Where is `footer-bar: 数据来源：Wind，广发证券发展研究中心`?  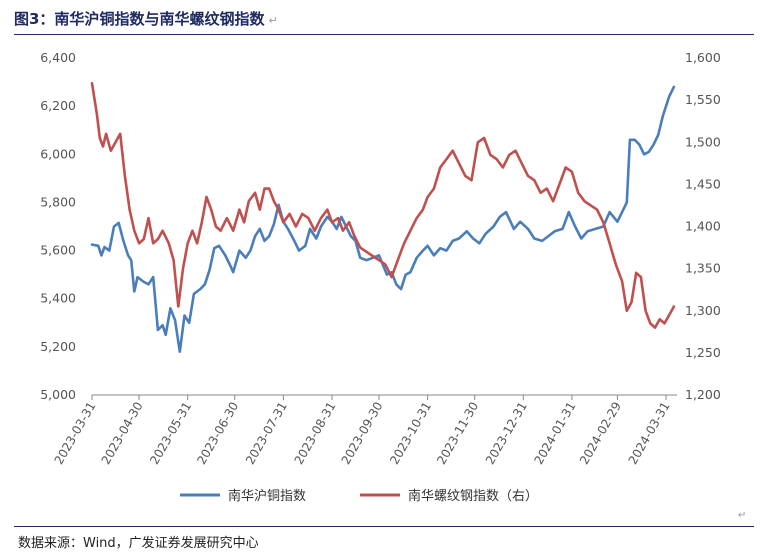 footer-bar: 数据来源：Wind，广发证券发展研究中心 is located at coordinates (384, 539).